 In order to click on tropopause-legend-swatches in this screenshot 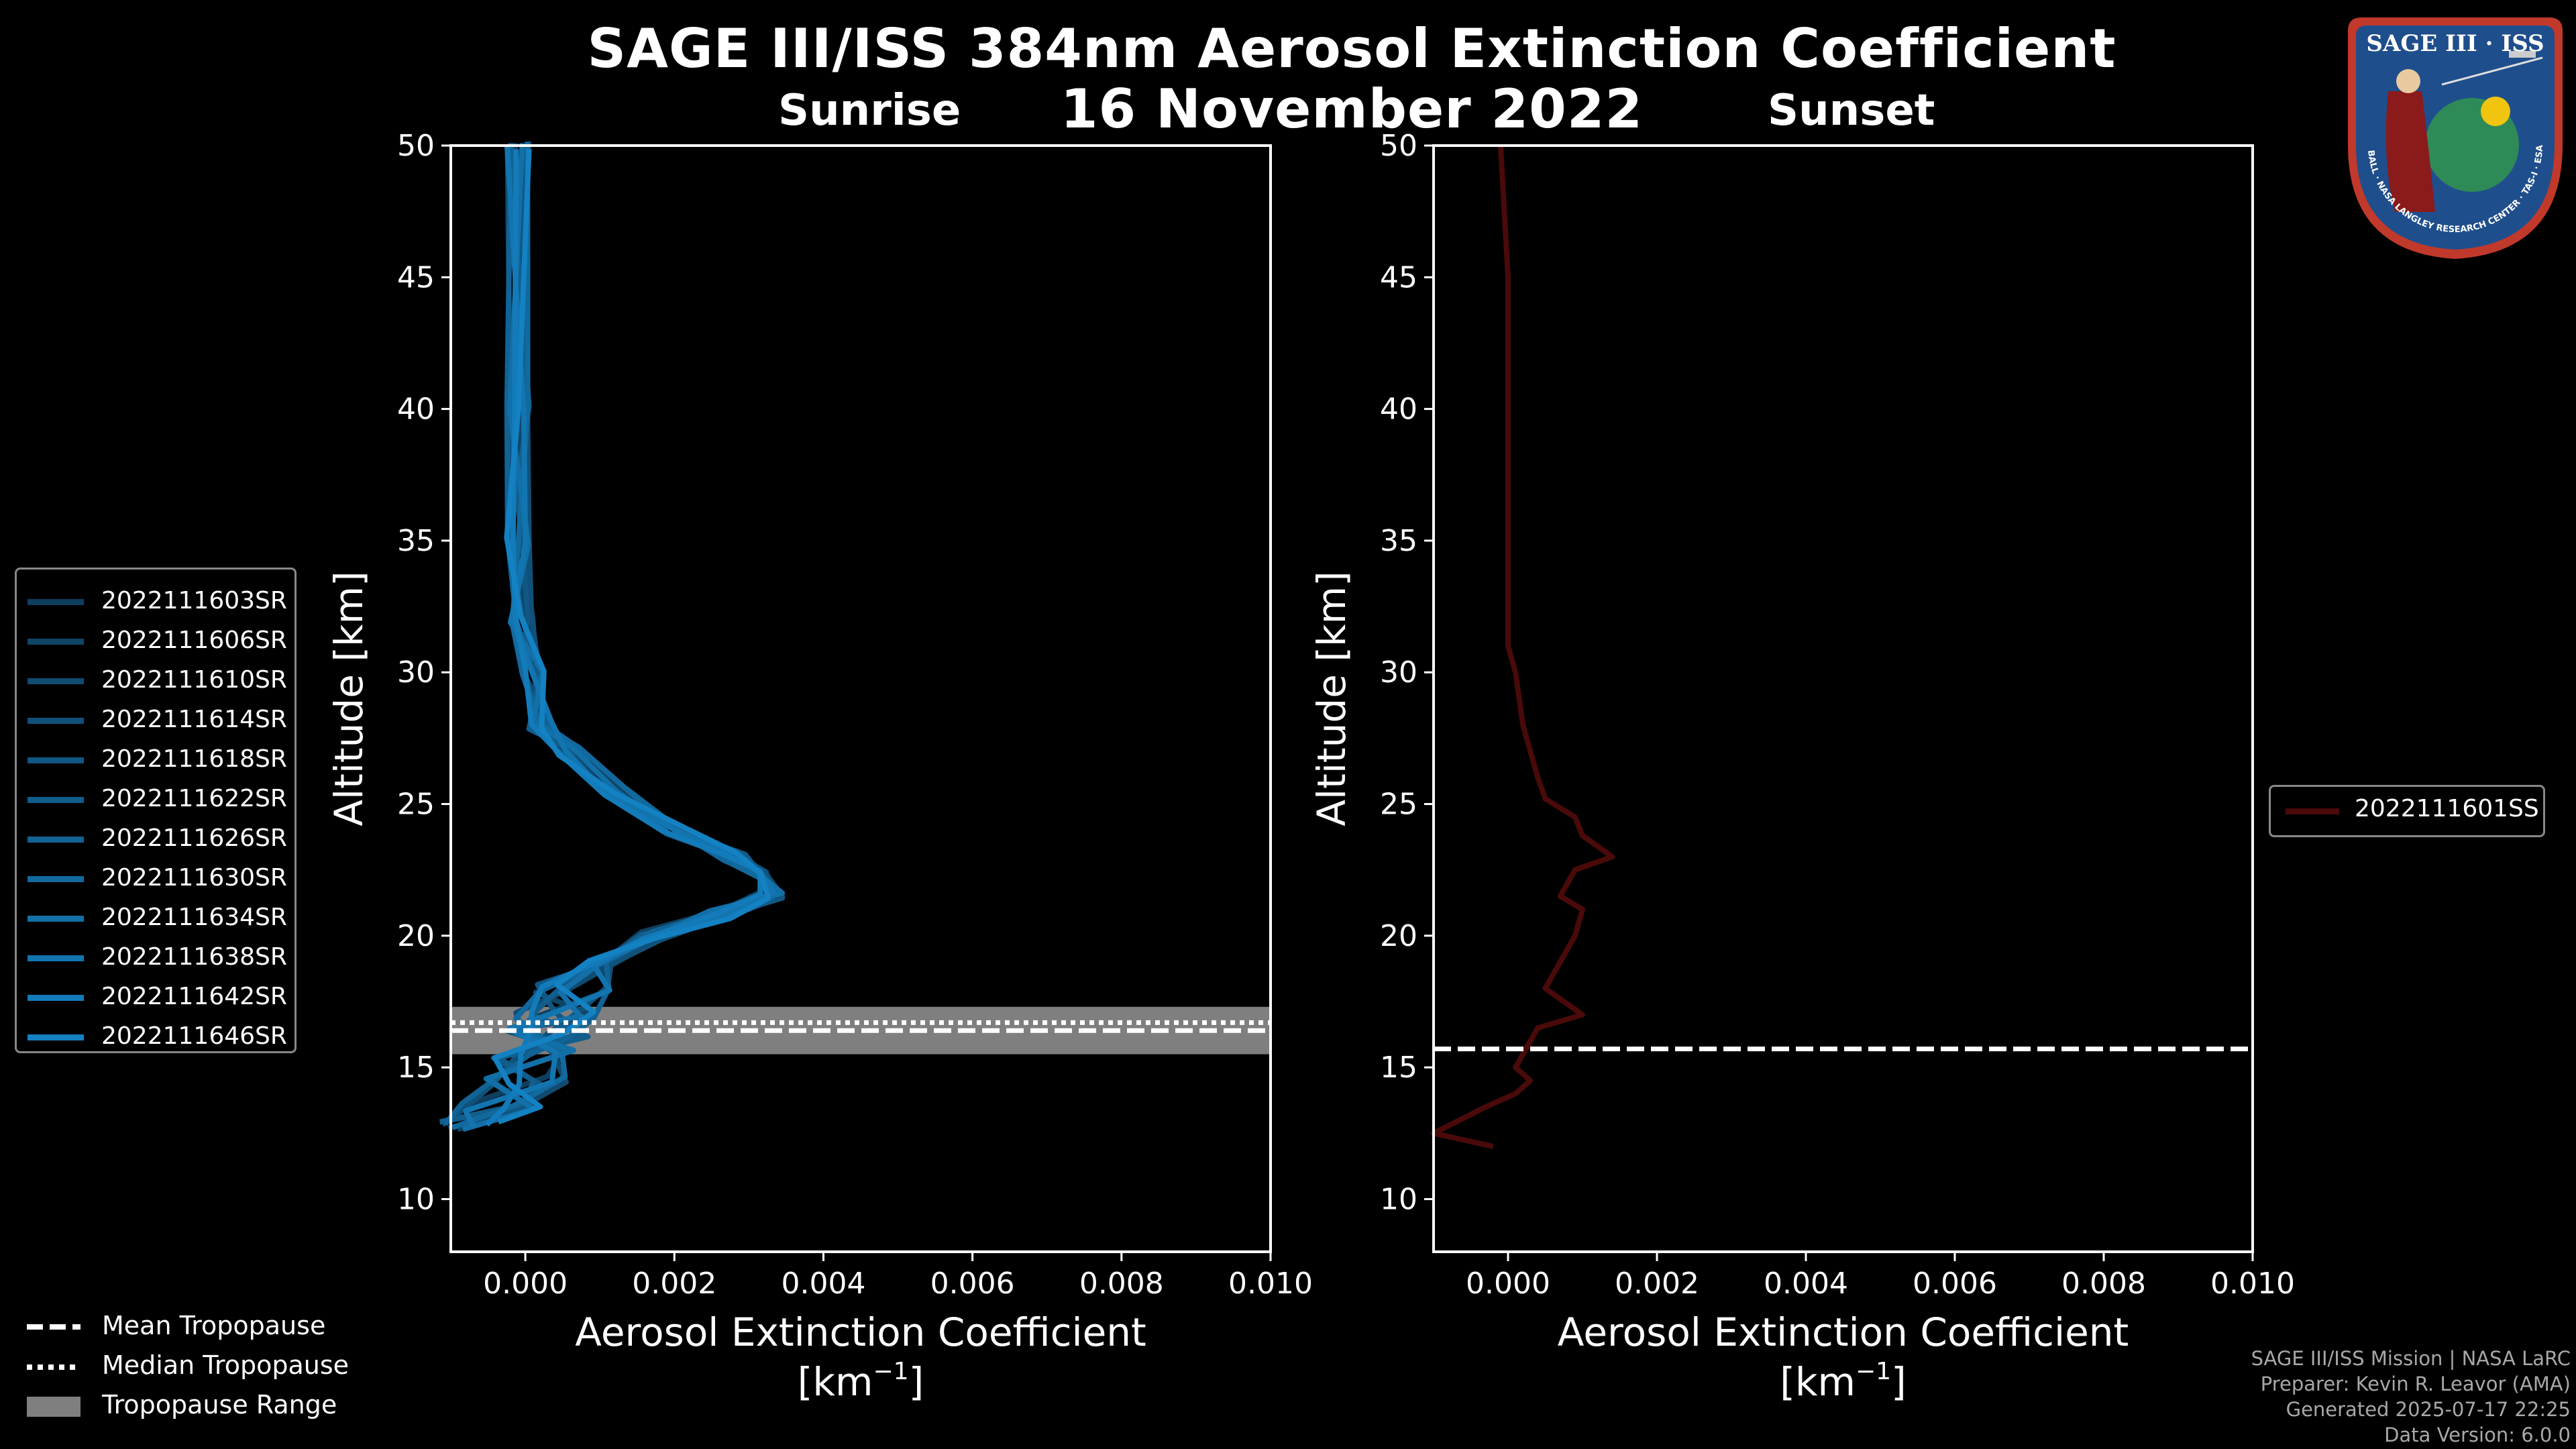, I will do `click(53, 1370)`.